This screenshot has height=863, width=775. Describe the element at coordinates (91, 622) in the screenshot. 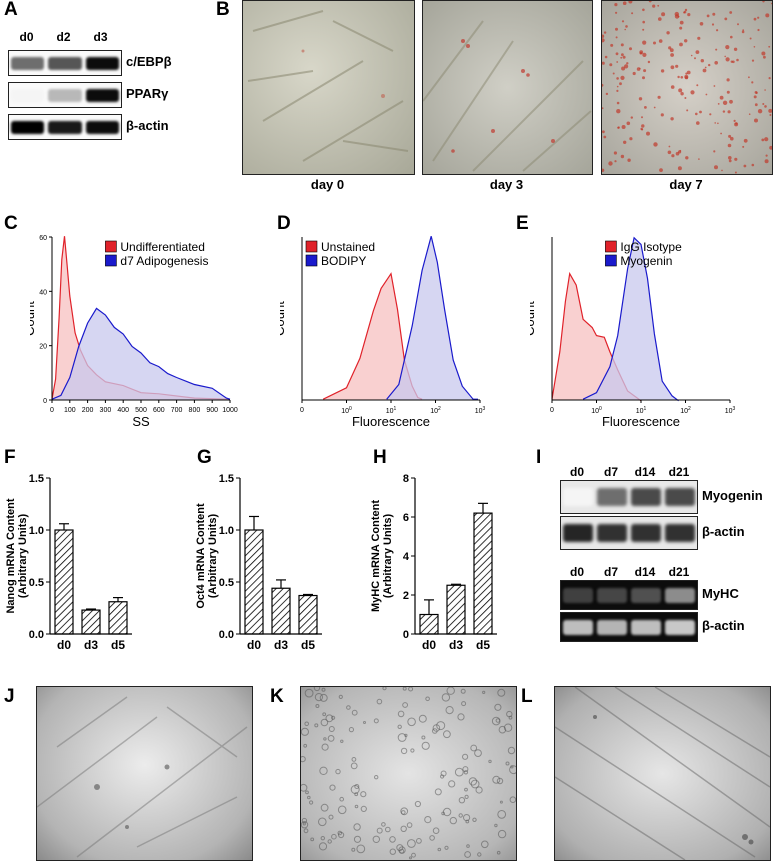

I see `bar-d3` at that location.